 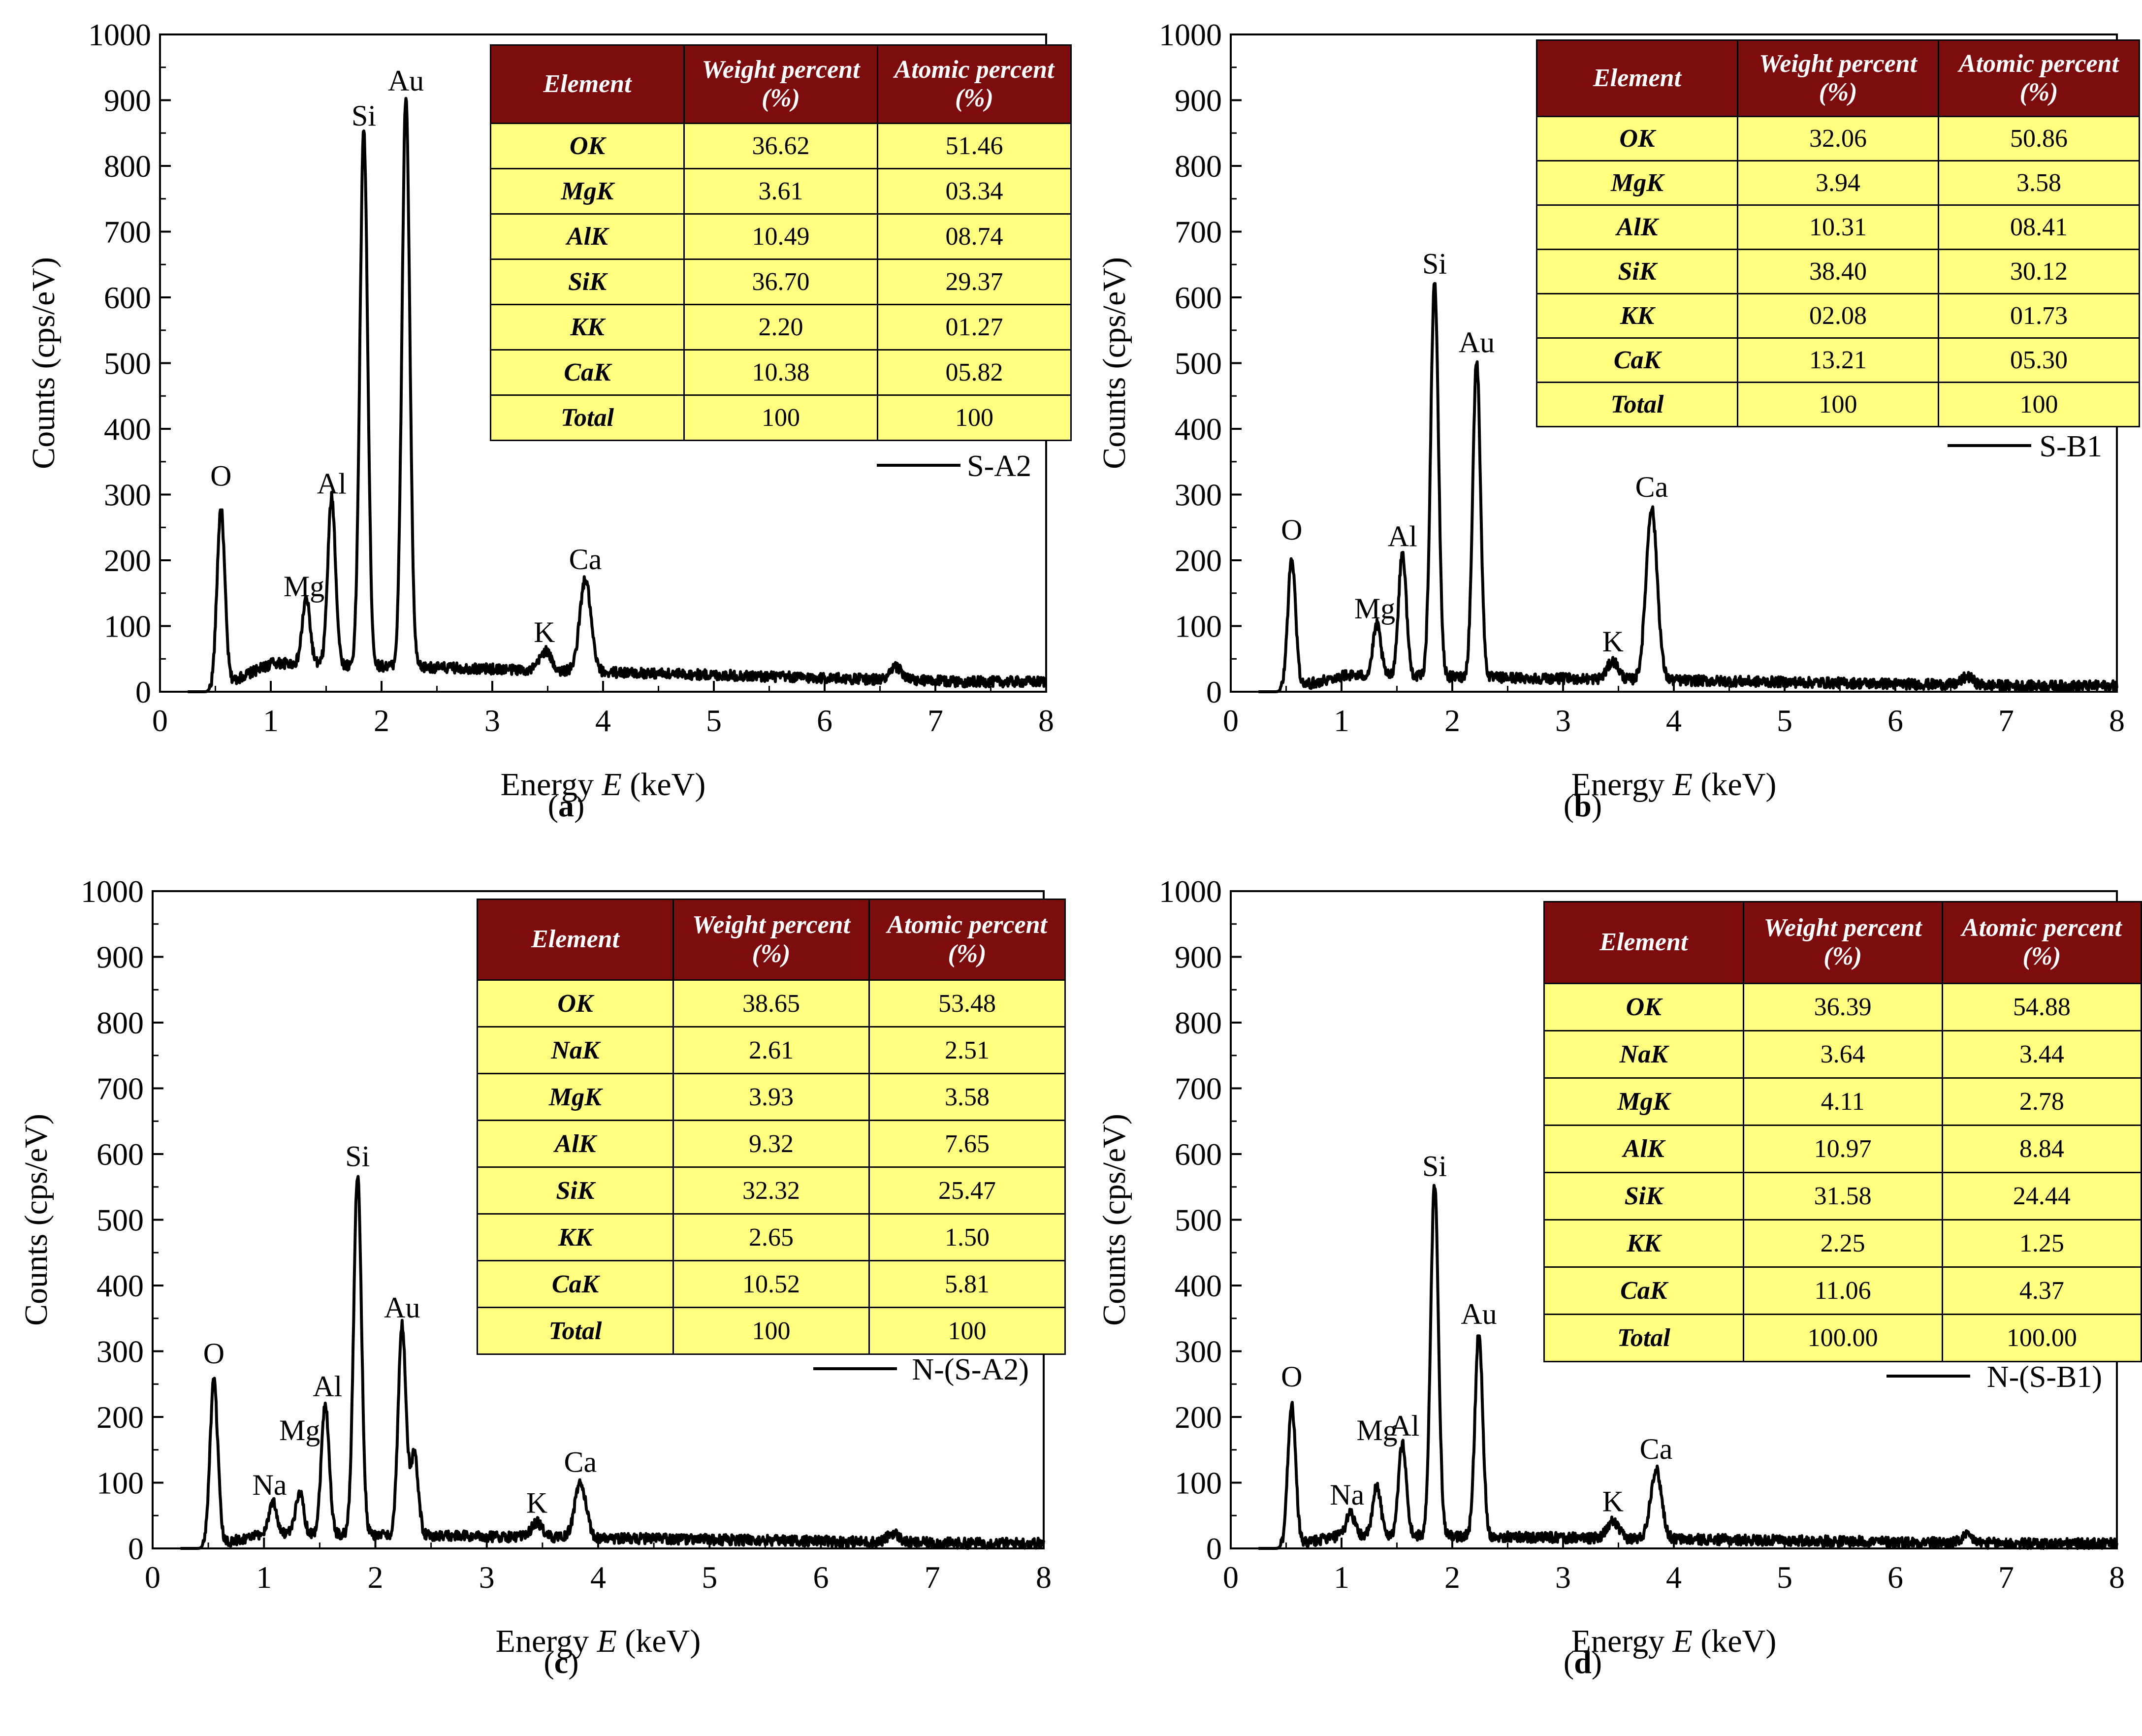 I want to click on table-value-cell: 30.12, so click(x=2039, y=272).